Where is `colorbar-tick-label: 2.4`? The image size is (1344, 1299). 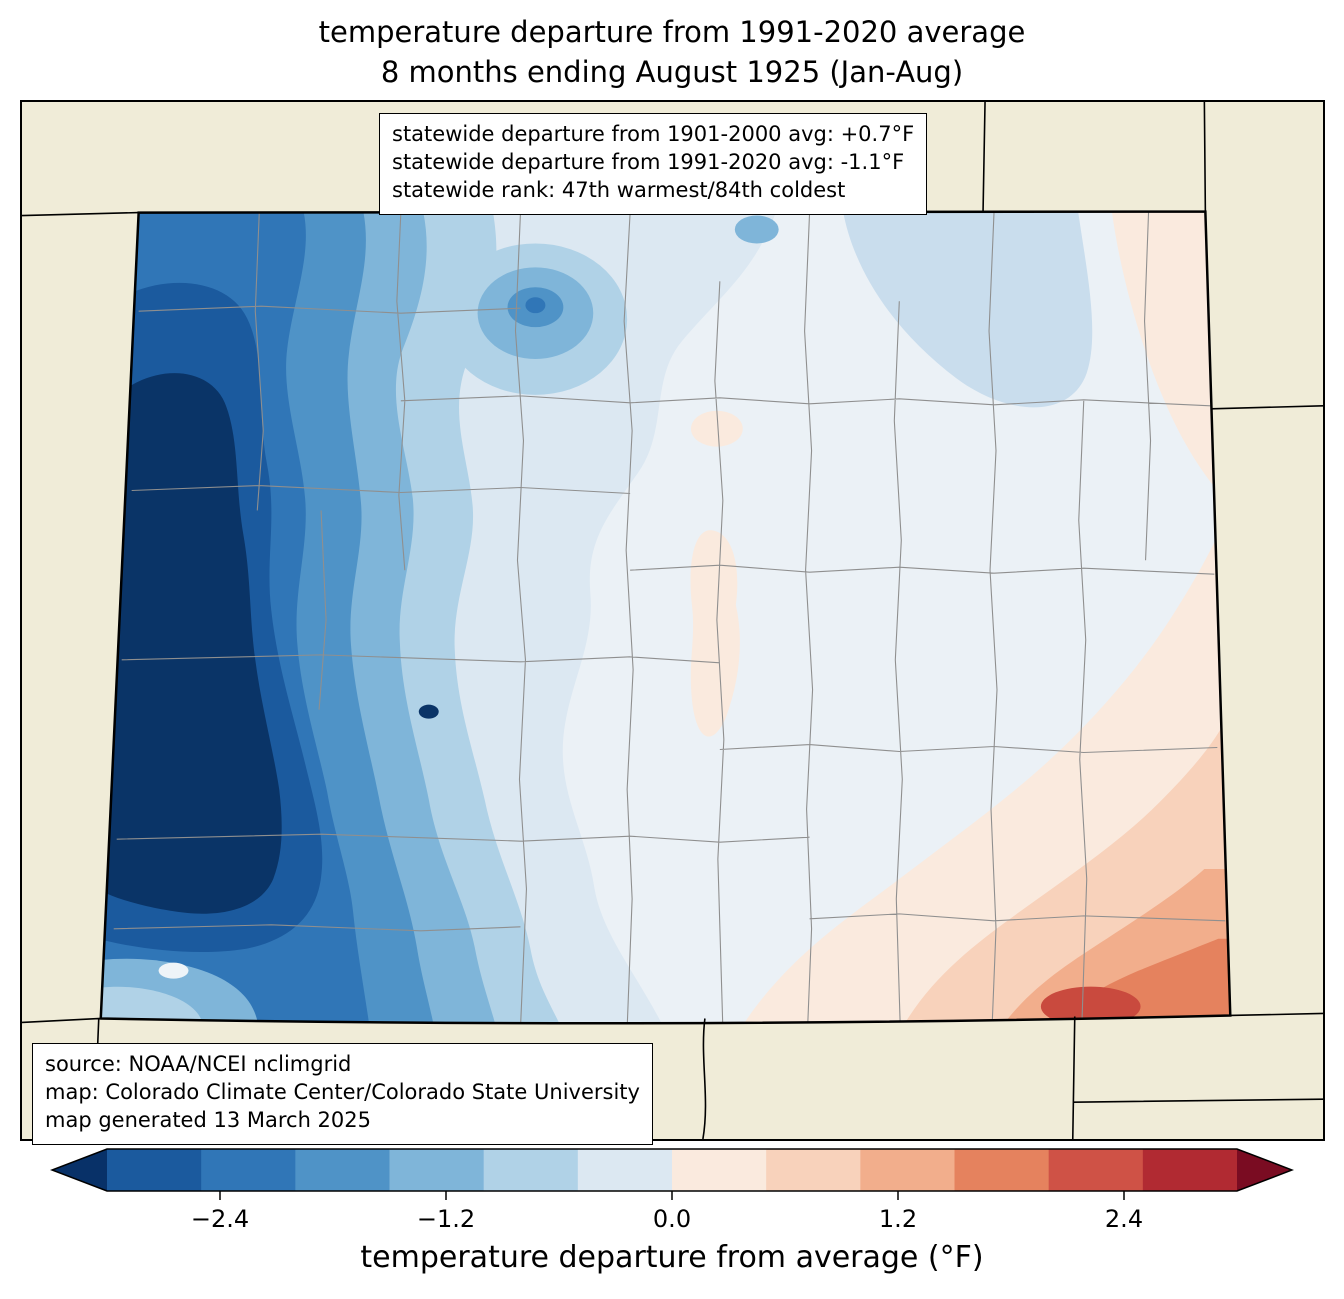 colorbar-tick-label: 2.4 is located at coordinates (1124, 1219).